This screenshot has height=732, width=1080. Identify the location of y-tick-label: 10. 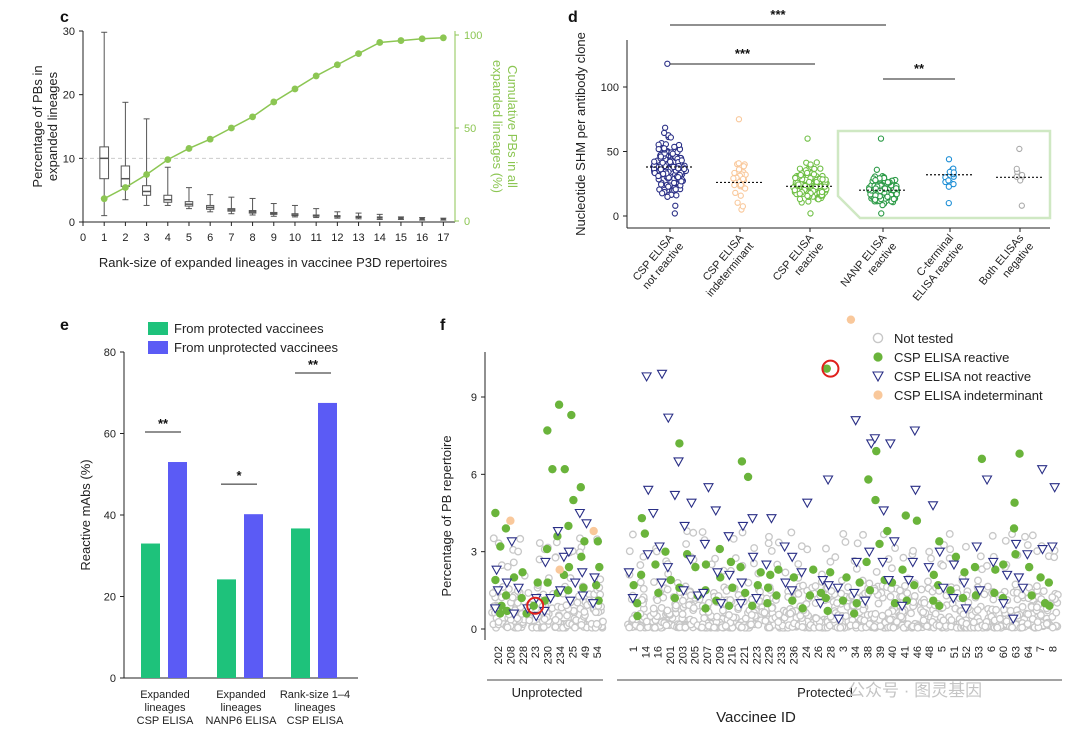
(69, 159).